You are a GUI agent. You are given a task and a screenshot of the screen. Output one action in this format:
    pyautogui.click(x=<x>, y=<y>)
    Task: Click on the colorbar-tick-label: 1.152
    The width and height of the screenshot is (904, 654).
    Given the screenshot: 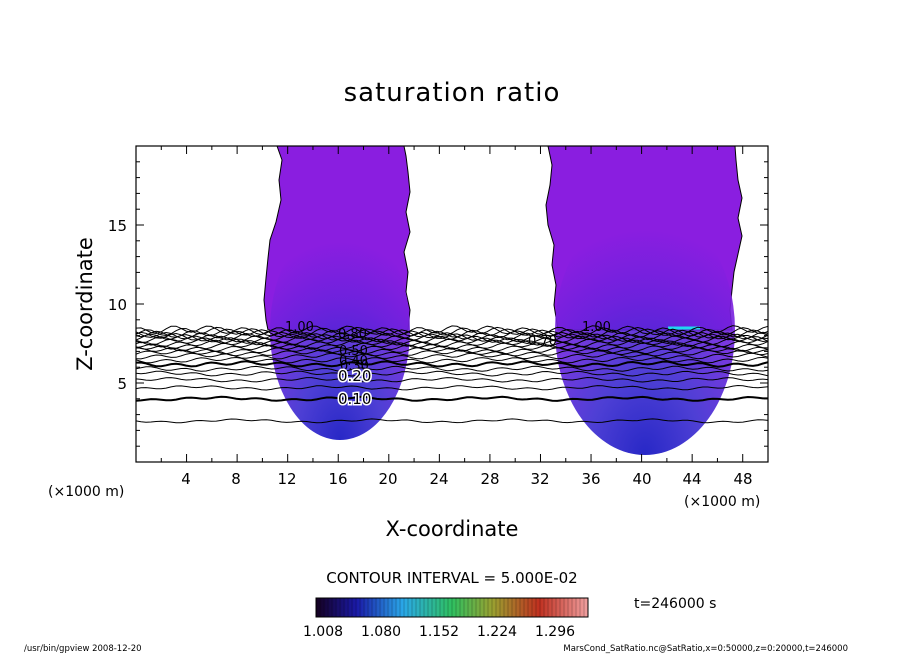 What is the action you would take?
    pyautogui.click(x=439, y=632)
    